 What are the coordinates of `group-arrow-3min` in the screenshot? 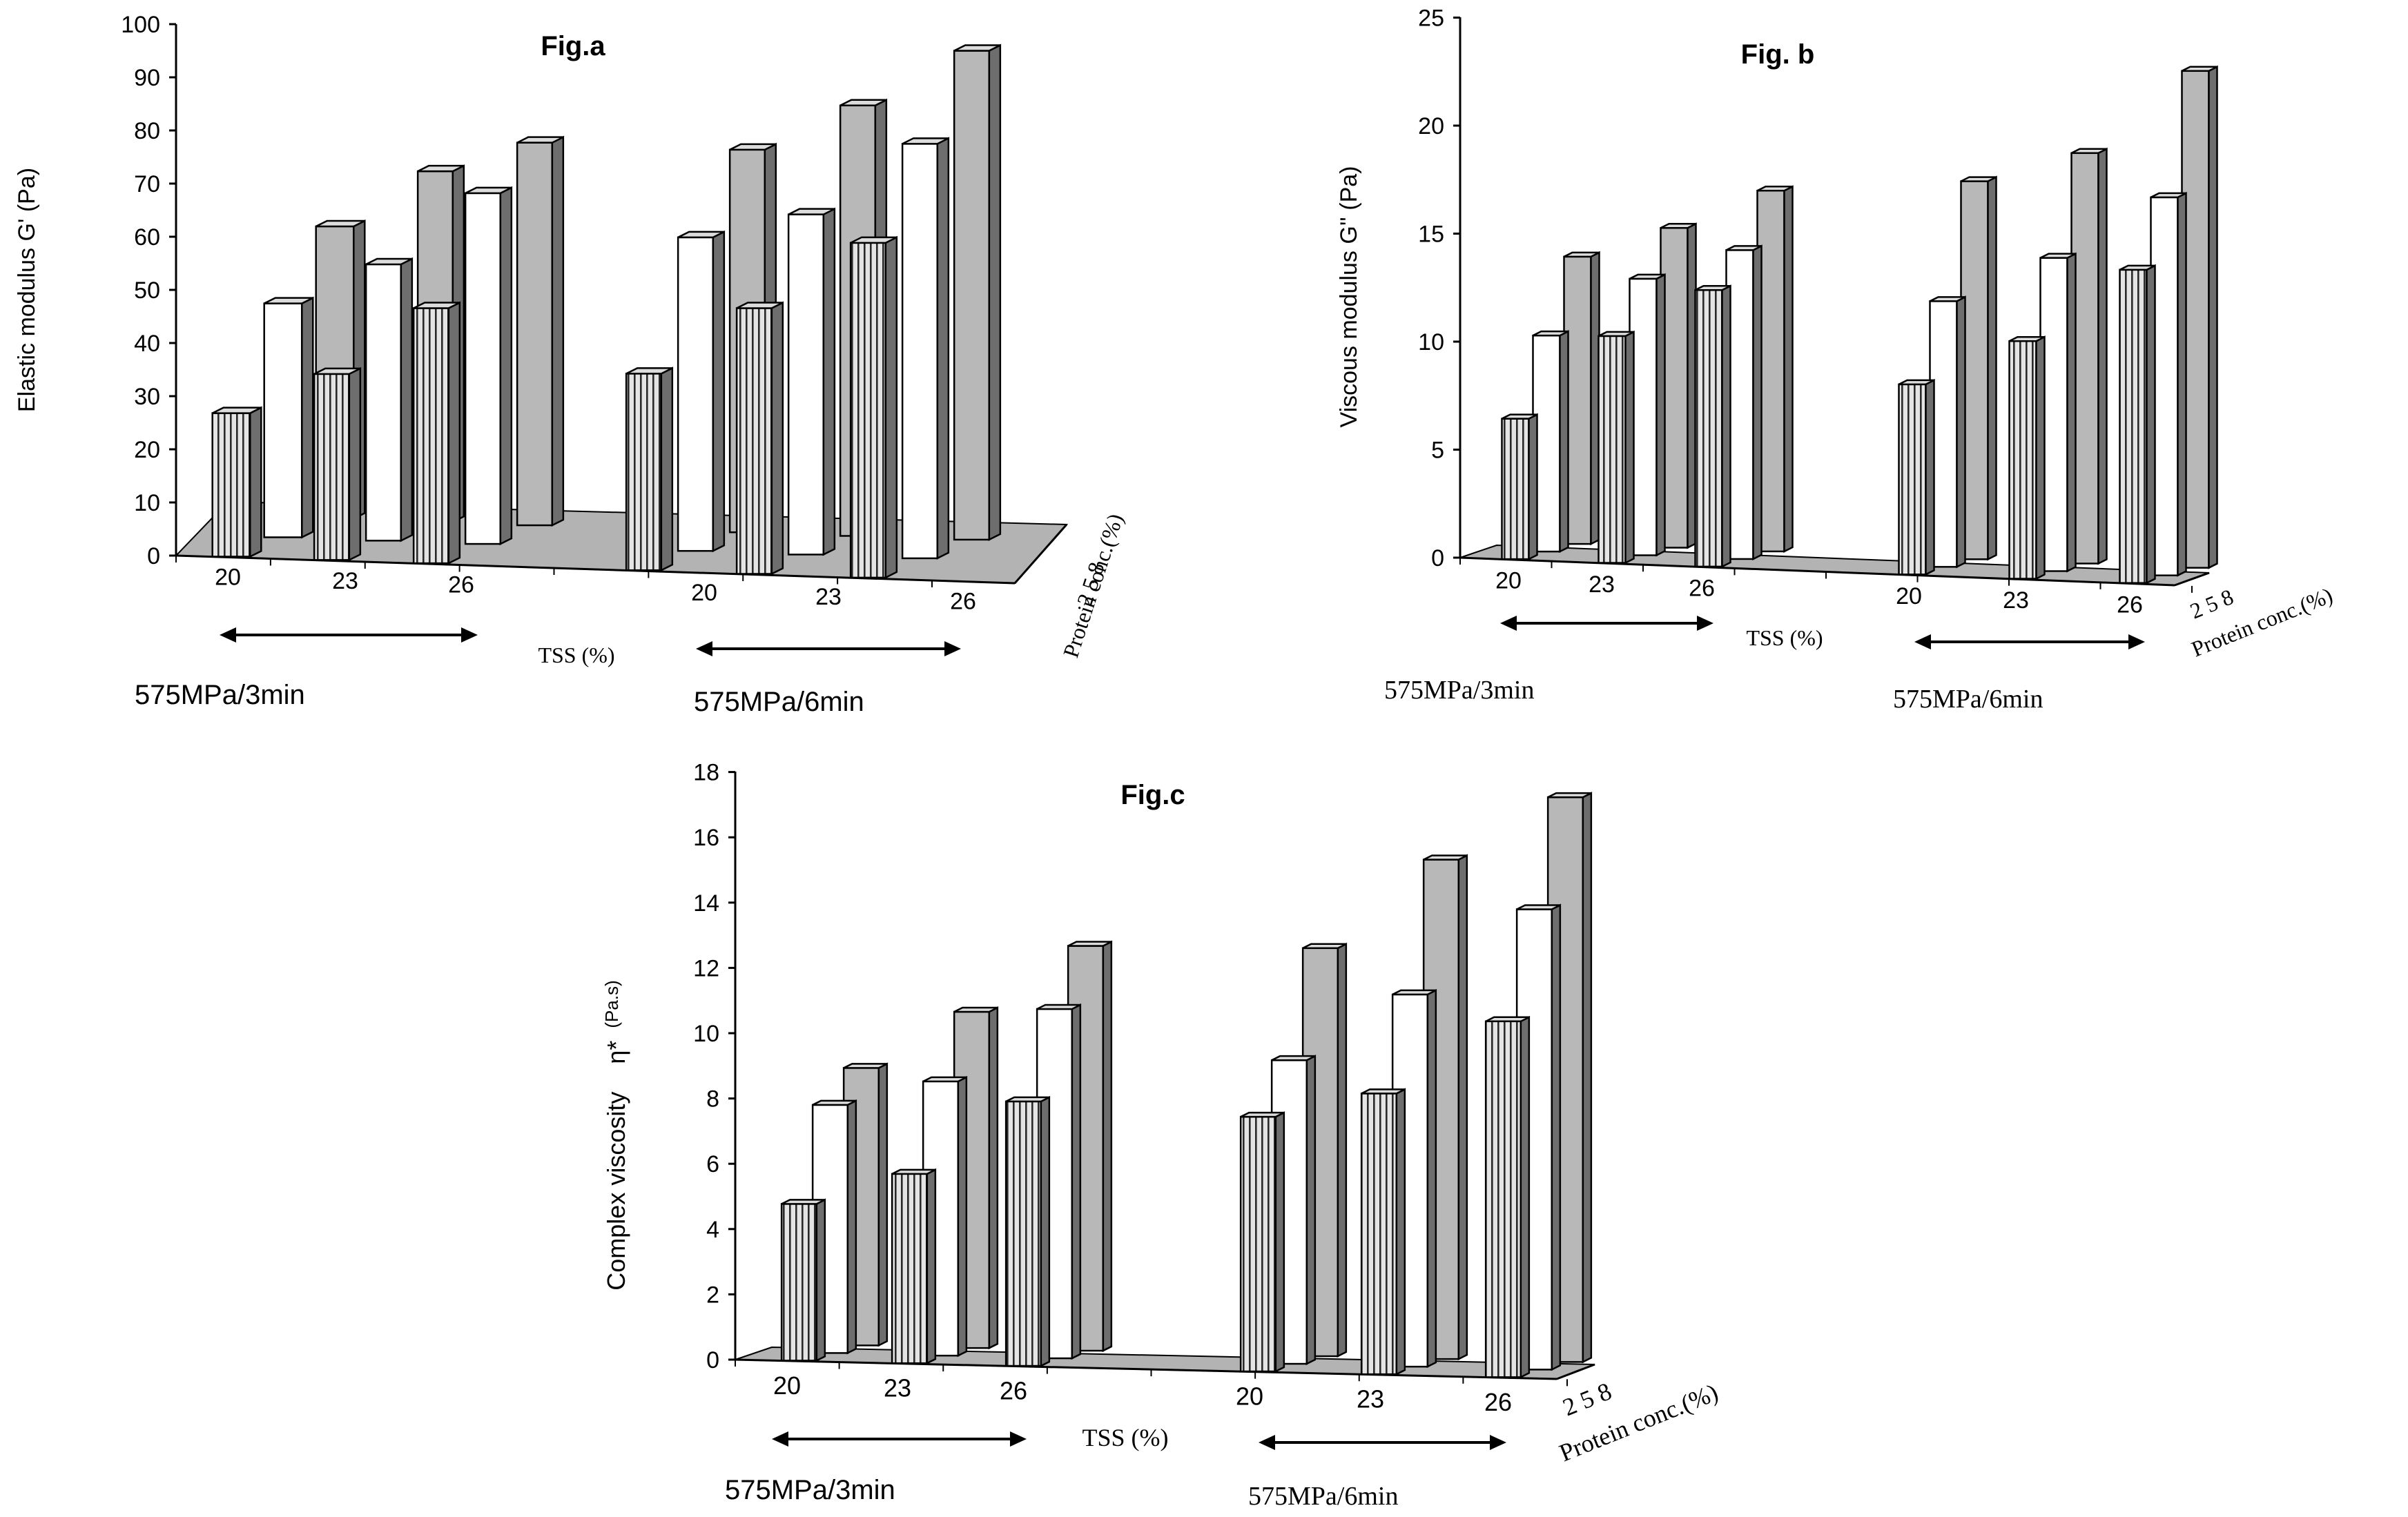 It's located at (899, 1439).